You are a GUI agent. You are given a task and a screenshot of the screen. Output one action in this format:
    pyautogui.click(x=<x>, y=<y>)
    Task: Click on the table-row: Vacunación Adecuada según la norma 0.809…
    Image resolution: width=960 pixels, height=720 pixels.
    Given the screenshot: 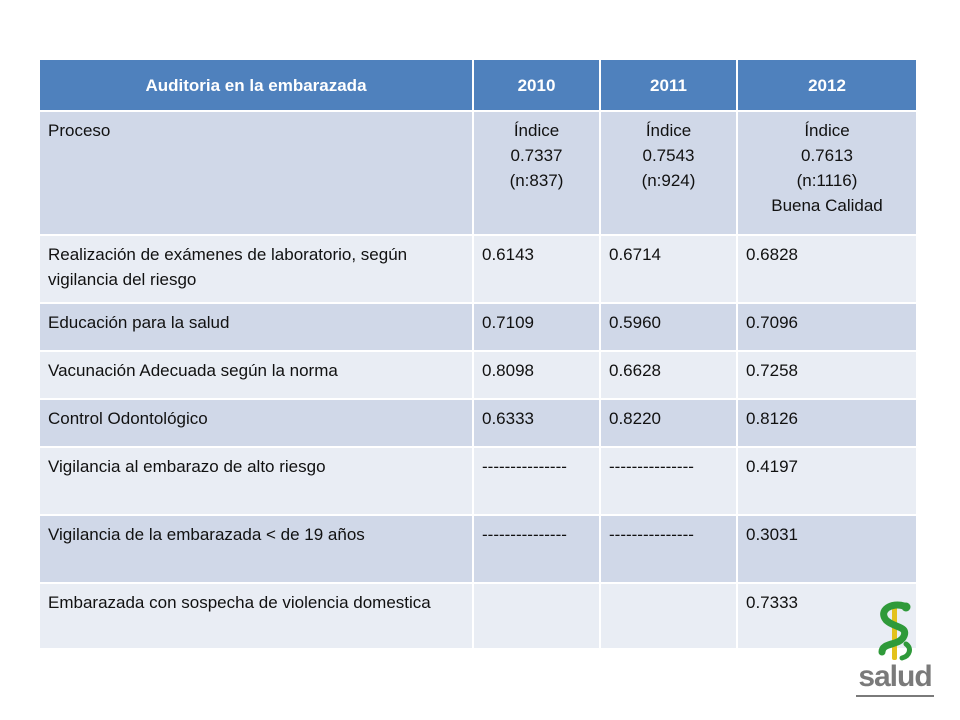 What is the action you would take?
    pyautogui.click(x=478, y=375)
    